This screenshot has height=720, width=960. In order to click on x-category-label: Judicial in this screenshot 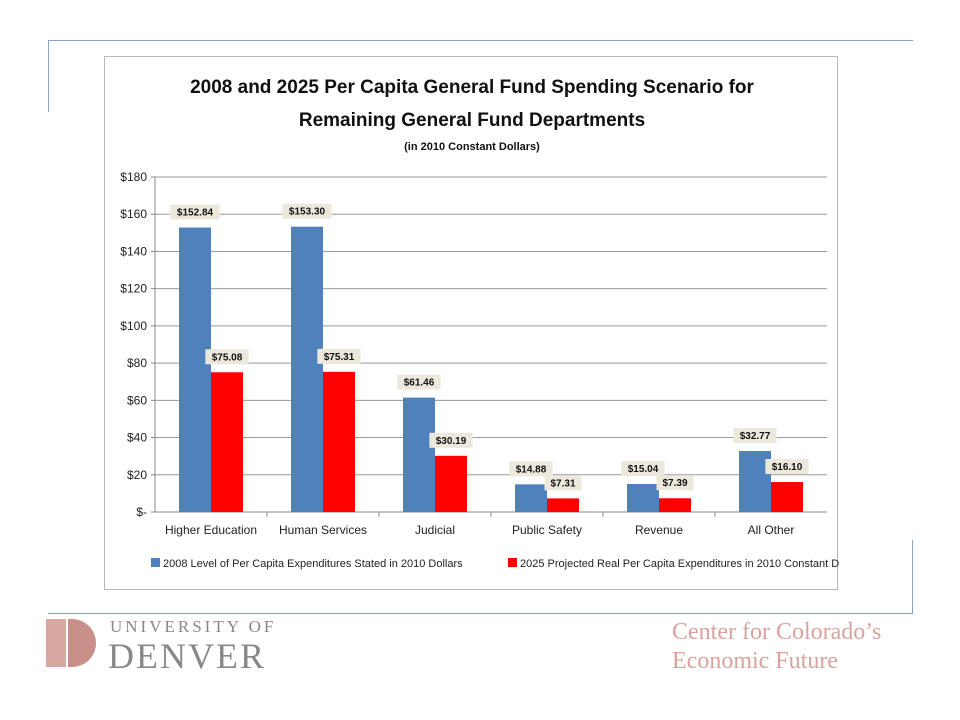, I will do `click(435, 530)`.